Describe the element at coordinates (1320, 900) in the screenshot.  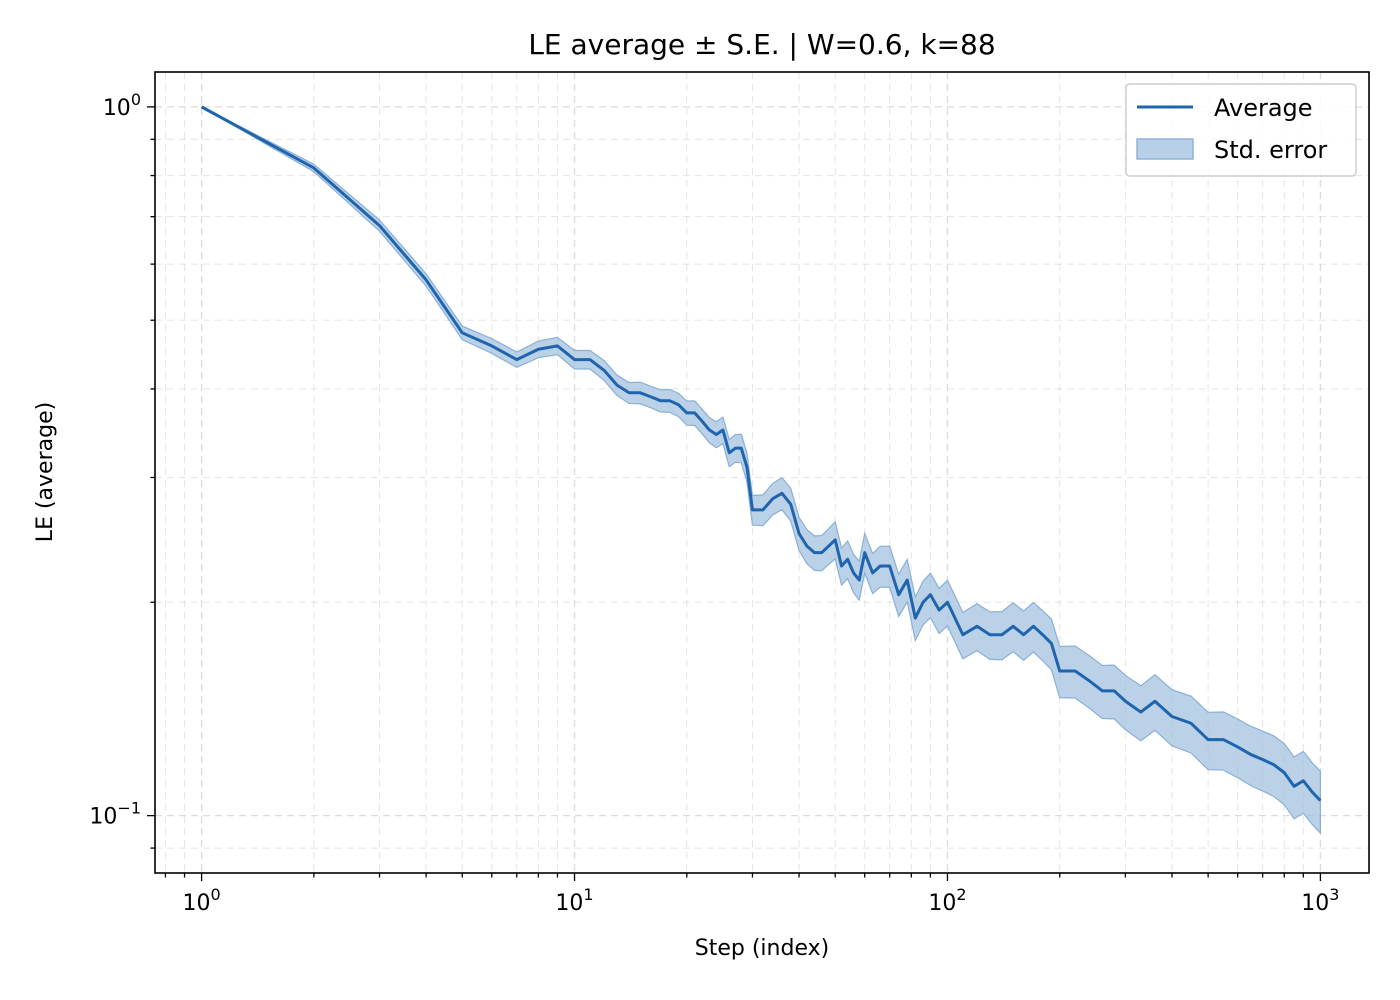
I see `x-tick-label: 10³` at that location.